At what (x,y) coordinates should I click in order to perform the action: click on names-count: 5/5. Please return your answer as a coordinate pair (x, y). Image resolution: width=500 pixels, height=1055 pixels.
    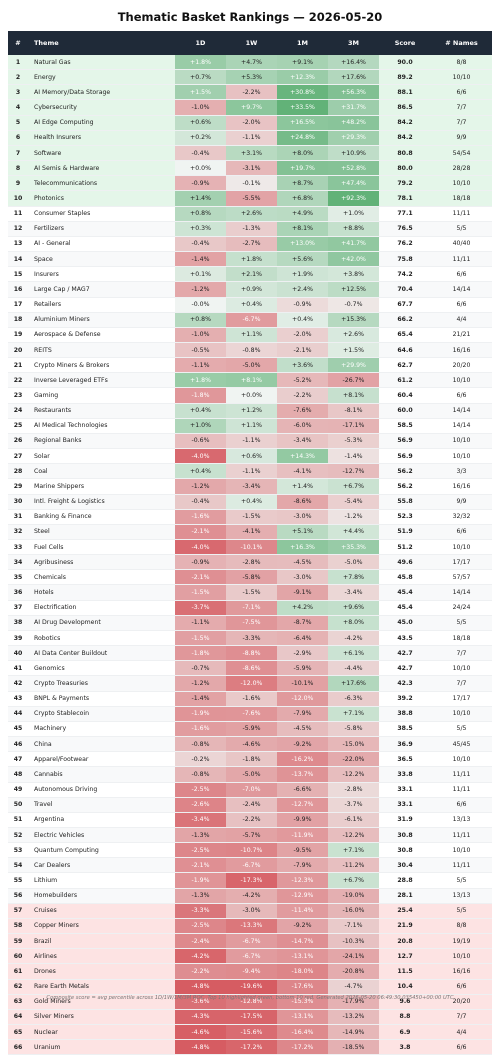
    Looking at the image, I should click on (461, 880).